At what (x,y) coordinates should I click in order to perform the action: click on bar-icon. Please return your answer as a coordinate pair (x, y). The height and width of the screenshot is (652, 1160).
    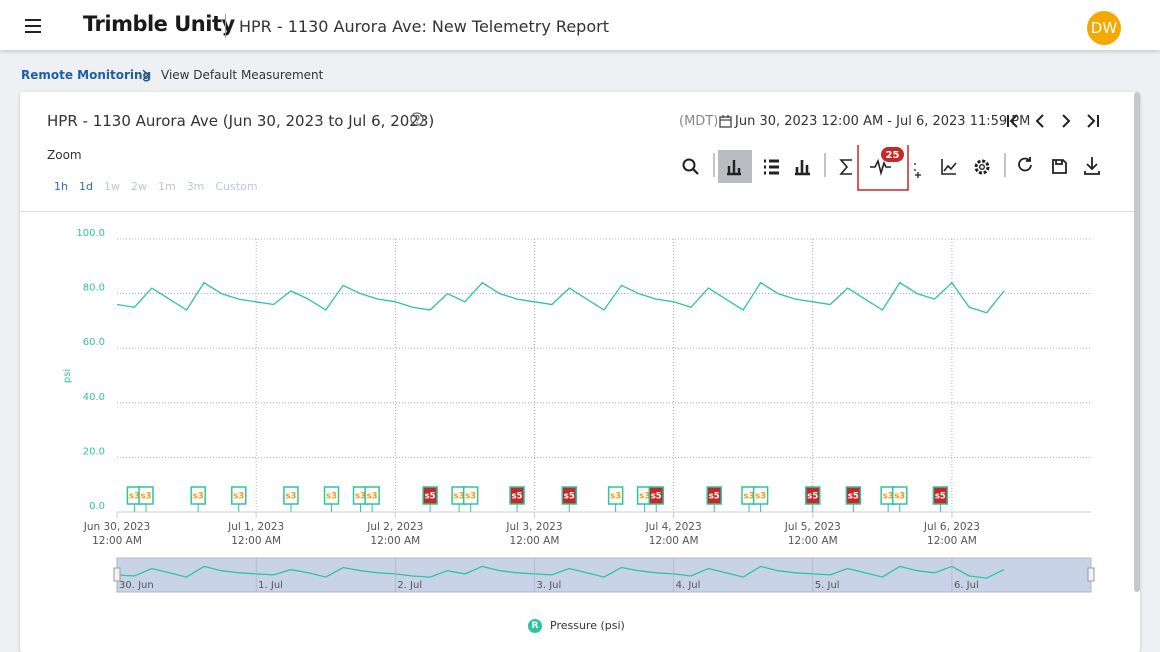
    Looking at the image, I should click on (734, 168).